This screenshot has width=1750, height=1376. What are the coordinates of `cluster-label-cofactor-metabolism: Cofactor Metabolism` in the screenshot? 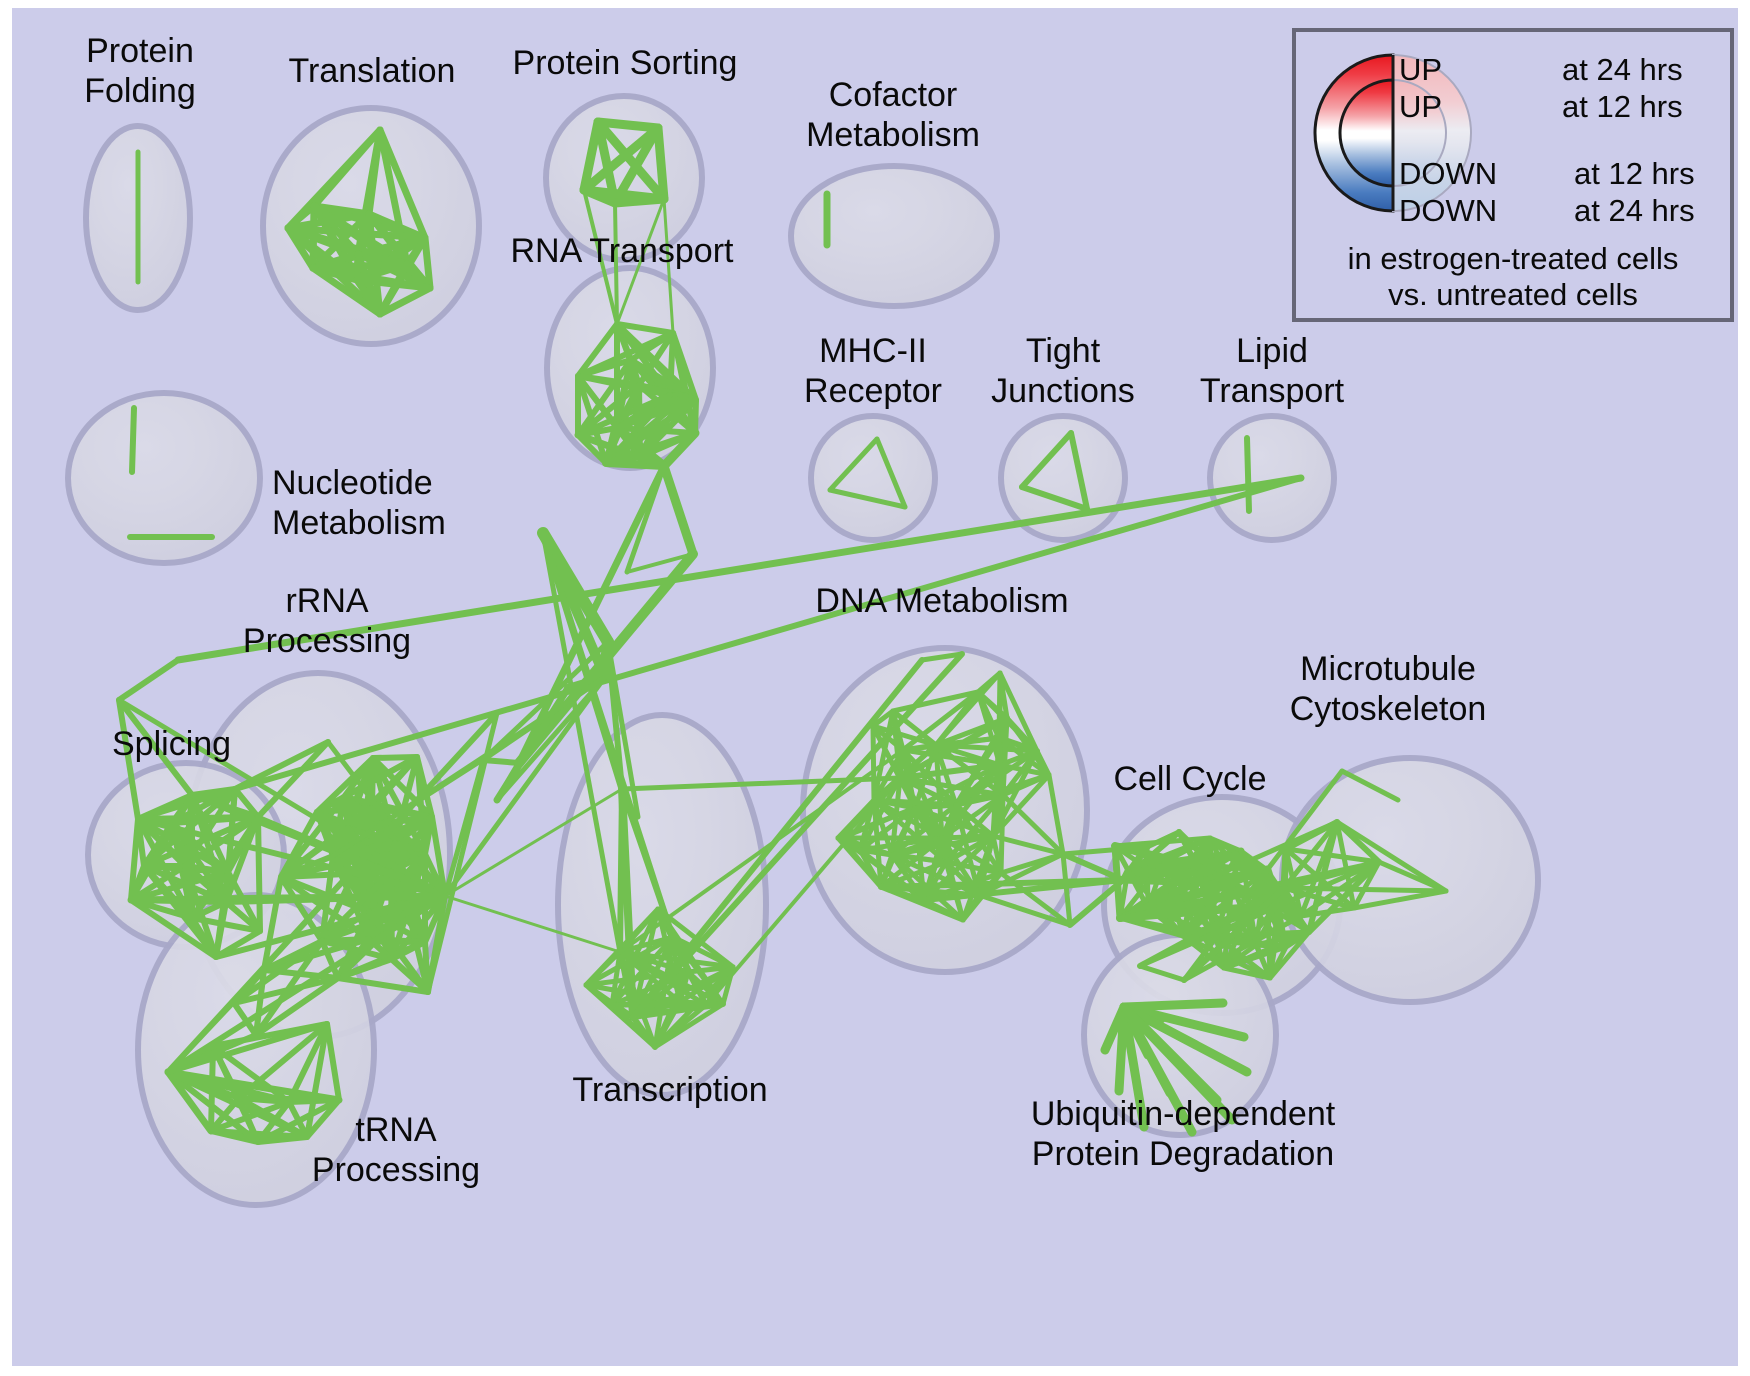 It's located at (893, 115).